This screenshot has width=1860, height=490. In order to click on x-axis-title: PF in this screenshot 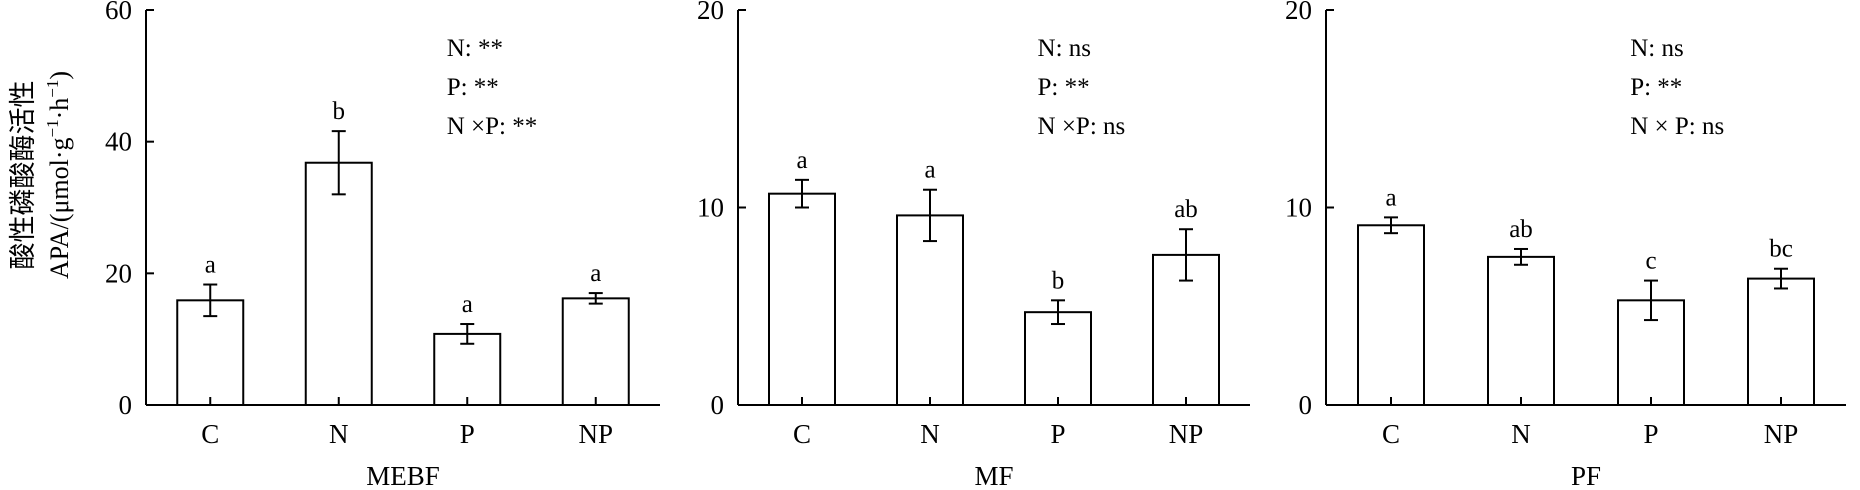, I will do `click(1586, 475)`.